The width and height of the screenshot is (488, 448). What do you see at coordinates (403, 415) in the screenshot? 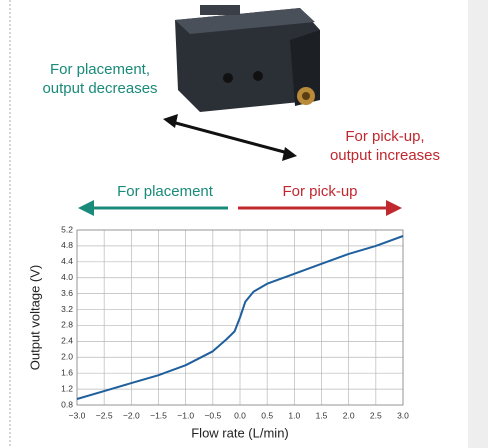
I see `x-tick-label: 3.0` at bounding box center [403, 415].